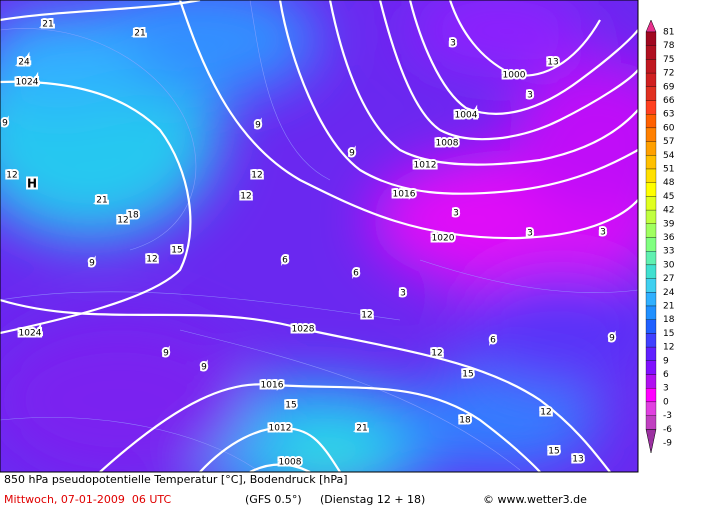  What do you see at coordinates (669, 87) in the screenshot?
I see `legend-label: 69` at bounding box center [669, 87].